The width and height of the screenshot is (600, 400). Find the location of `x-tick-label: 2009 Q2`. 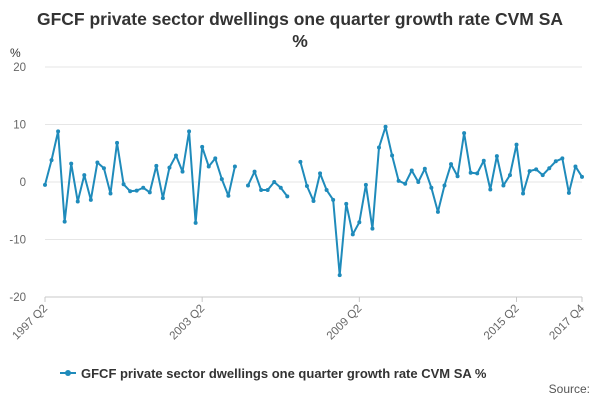

x-tick-label: 2009 Q2 is located at coordinates (345, 323).